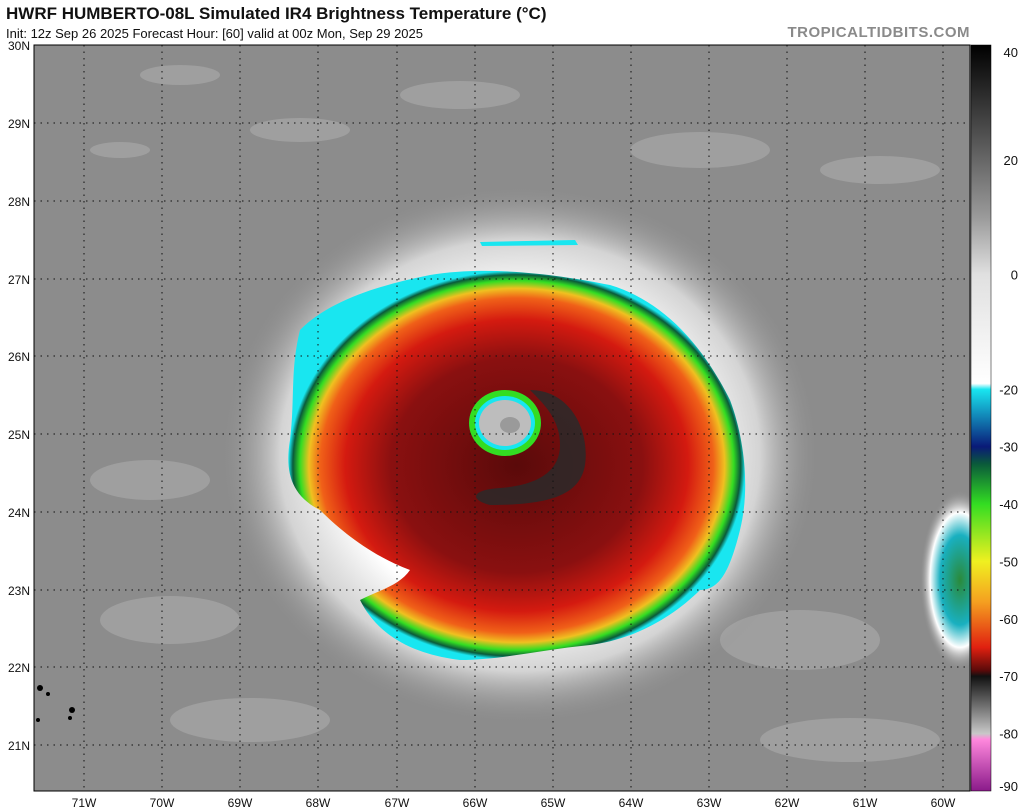 This screenshot has width=1024, height=811. What do you see at coordinates (1008, 561) in the screenshot?
I see `colorbar-tick-label: -50` at bounding box center [1008, 561].